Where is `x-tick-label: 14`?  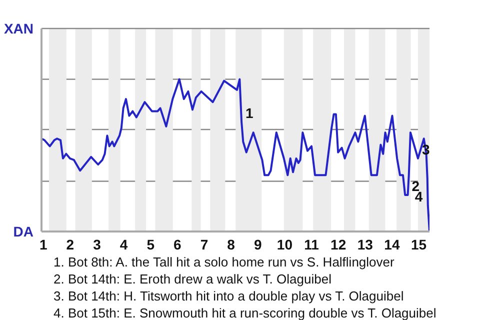
x-tick-label: 14 is located at coordinates (392, 244).